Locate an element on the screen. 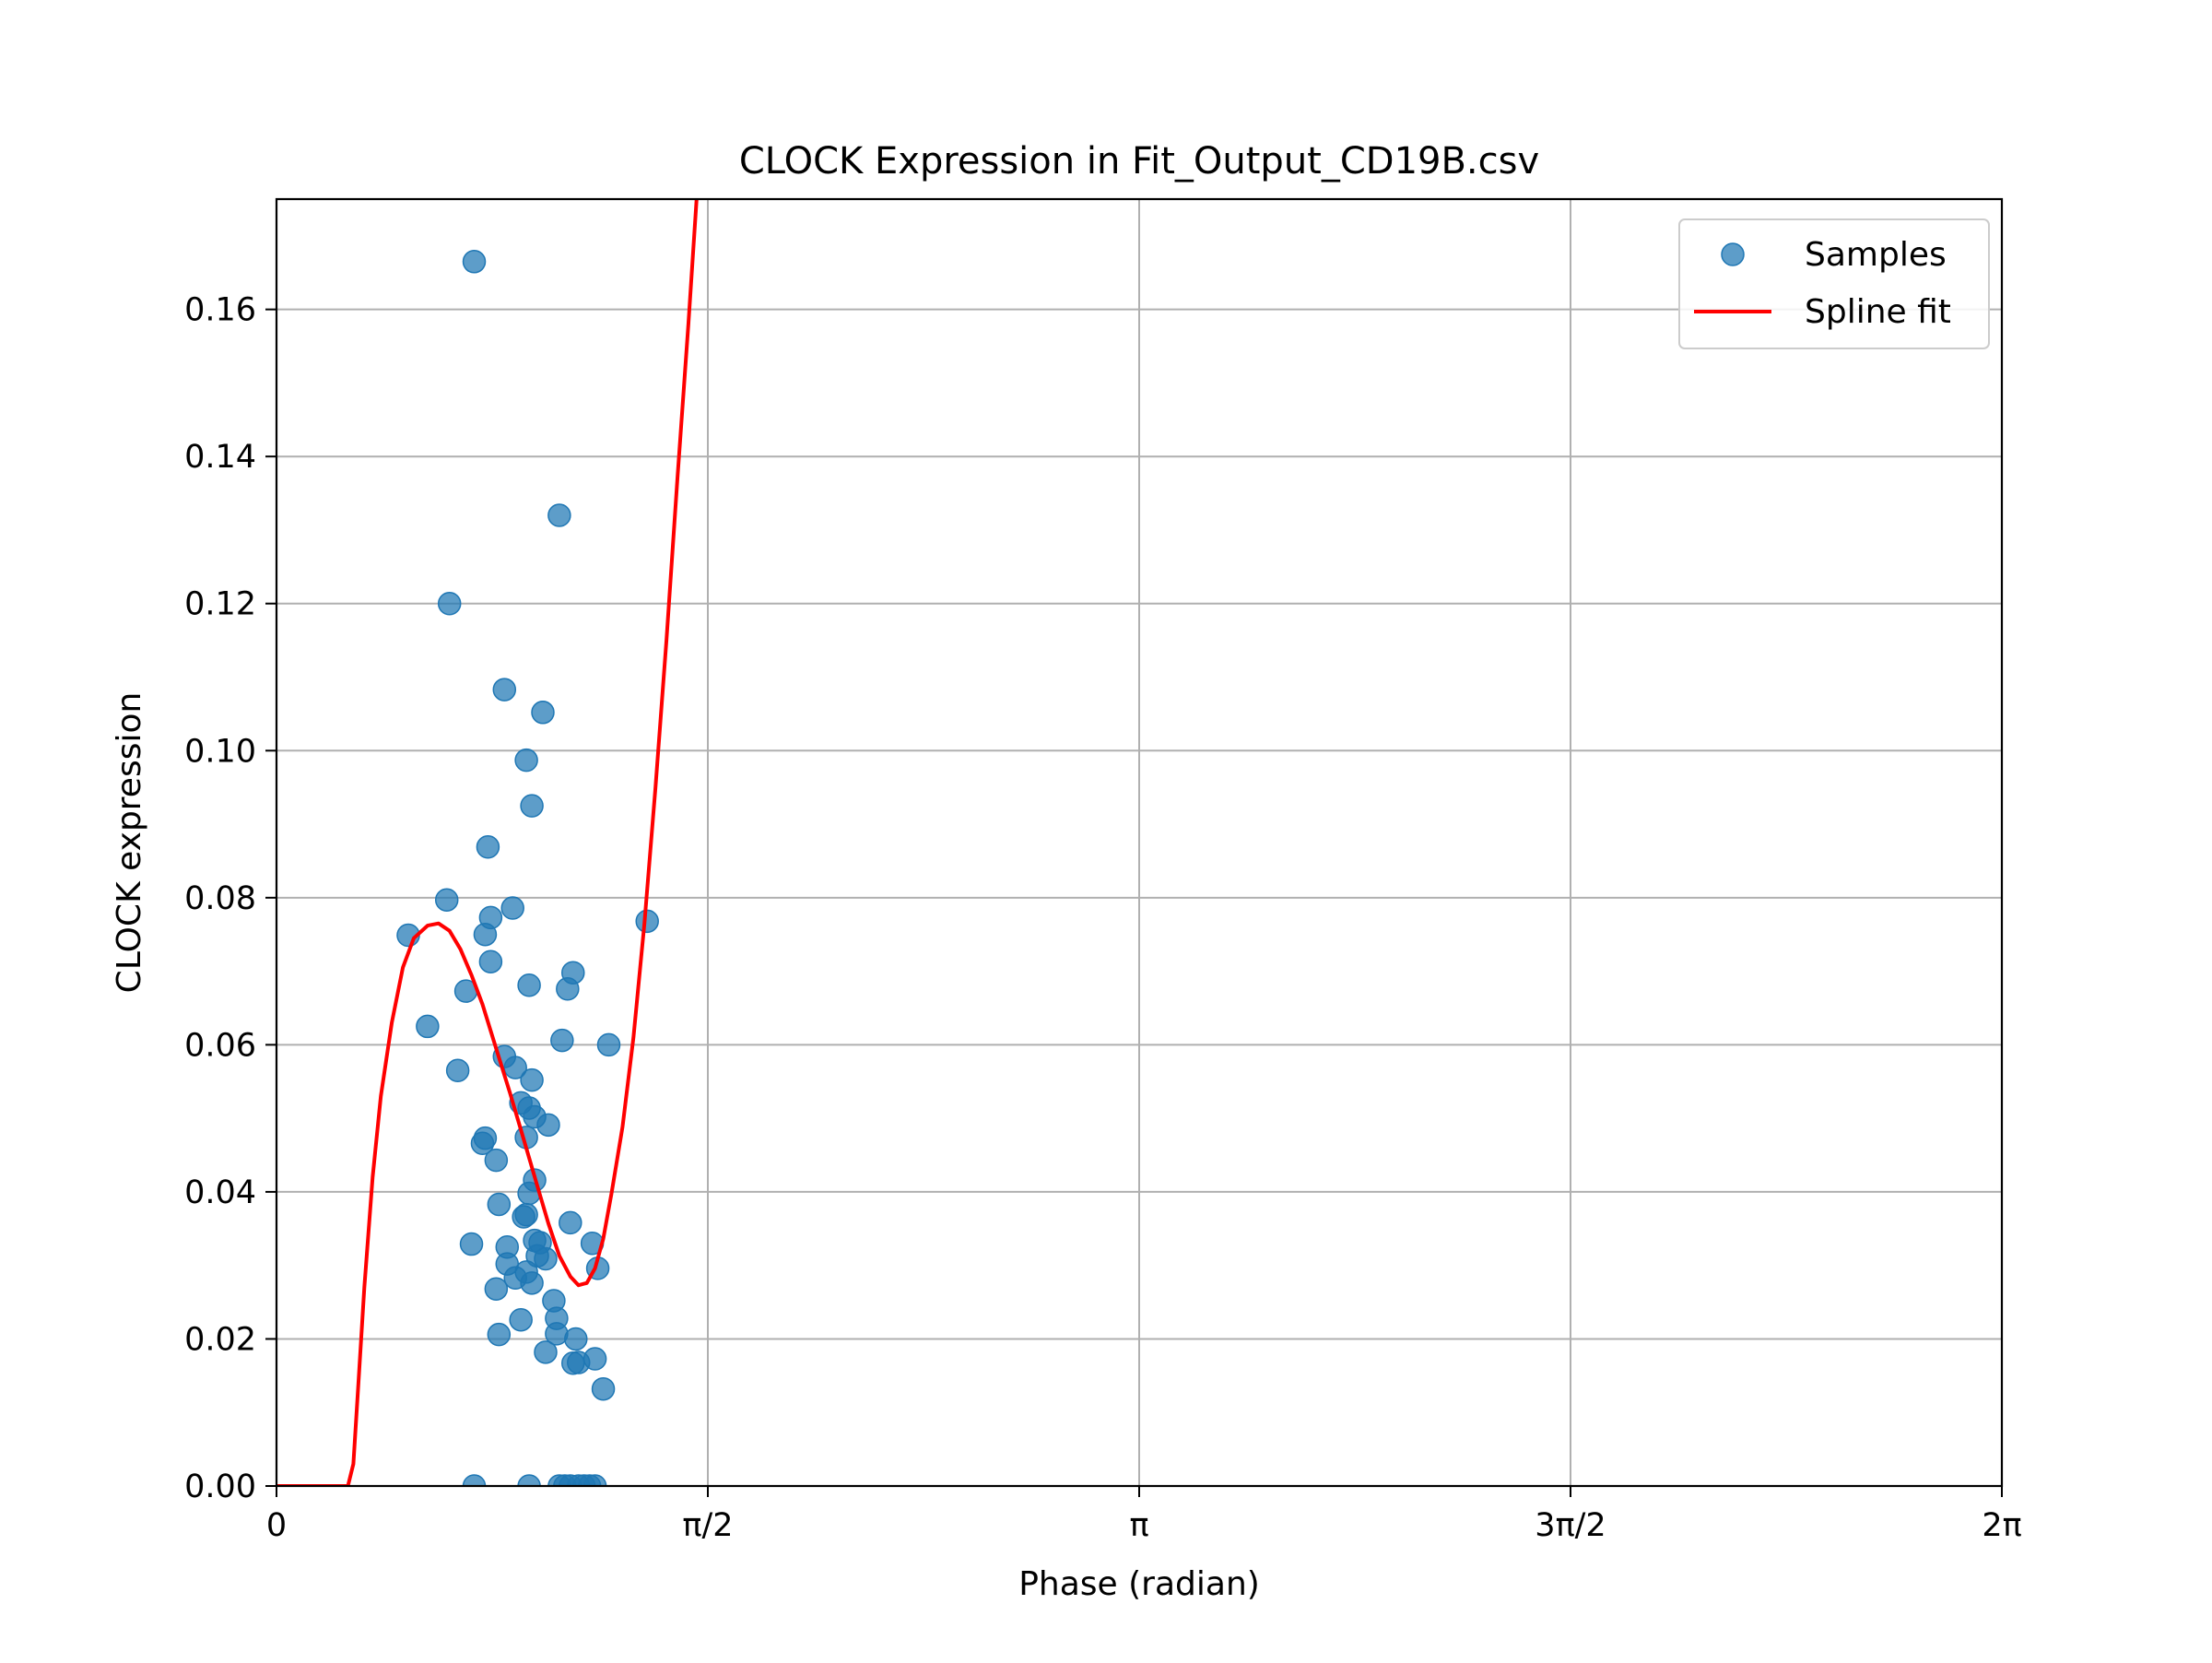  plot-area is located at coordinates (487, 842).